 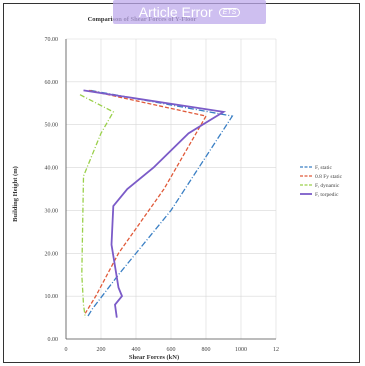 What do you see at coordinates (206, 350) in the screenshot?
I see `x-tick-label: 800` at bounding box center [206, 350].